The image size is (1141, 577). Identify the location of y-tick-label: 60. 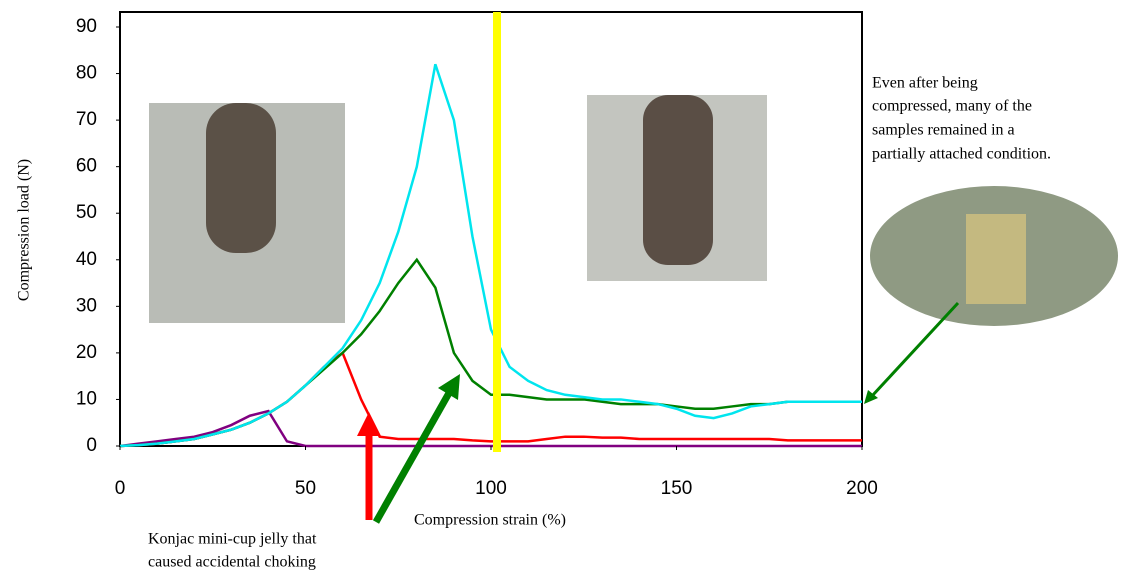
(86, 166).